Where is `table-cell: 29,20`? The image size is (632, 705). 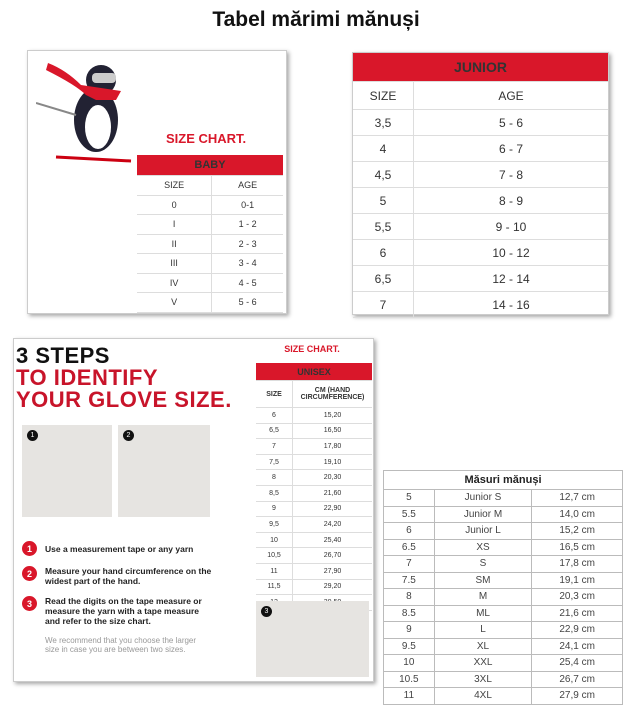 table-cell: 29,20 is located at coordinates (332, 587).